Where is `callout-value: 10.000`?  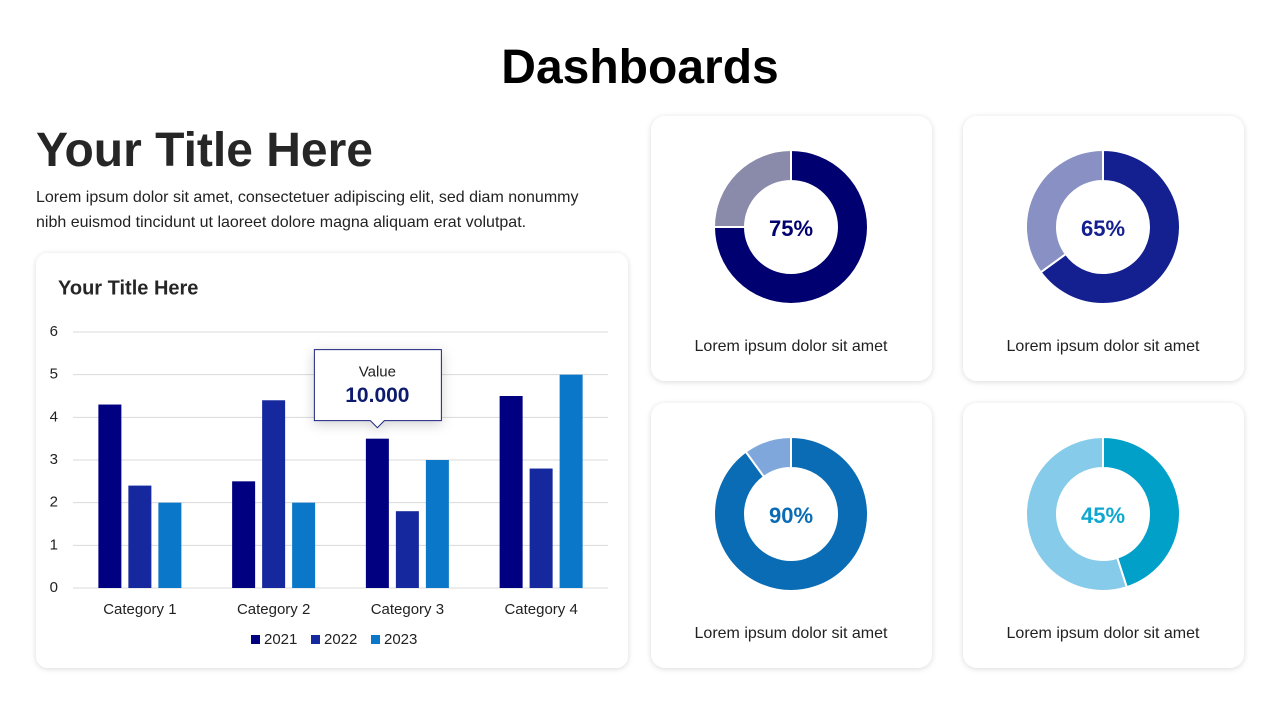 callout-value: 10.000 is located at coordinates (377, 395).